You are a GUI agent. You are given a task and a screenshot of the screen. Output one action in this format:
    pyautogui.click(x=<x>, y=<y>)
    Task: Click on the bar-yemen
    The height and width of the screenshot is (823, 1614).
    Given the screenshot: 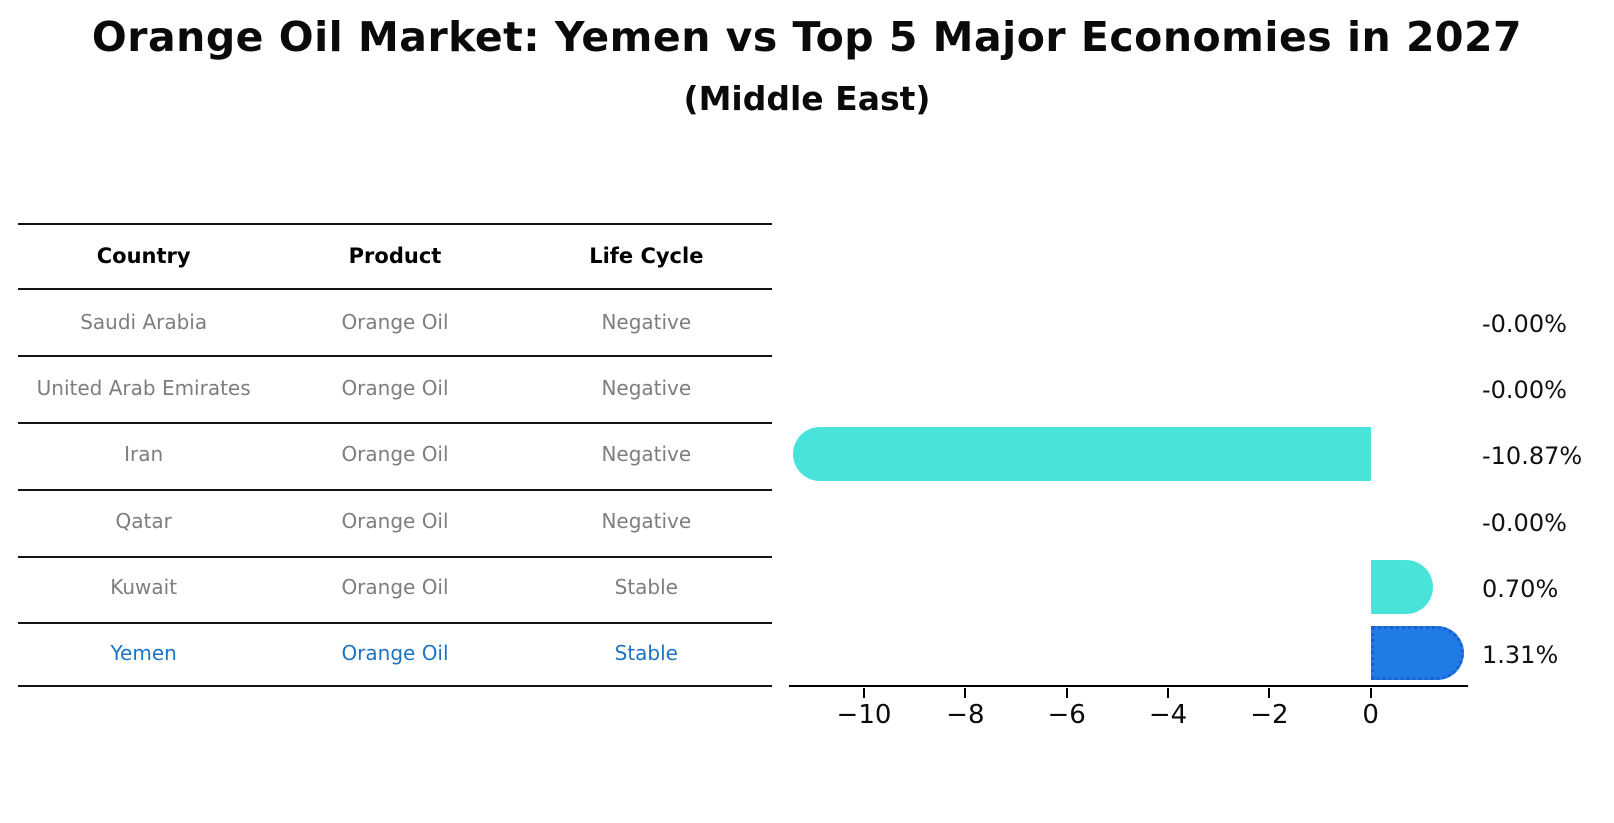 What is the action you would take?
    pyautogui.click(x=1417, y=653)
    